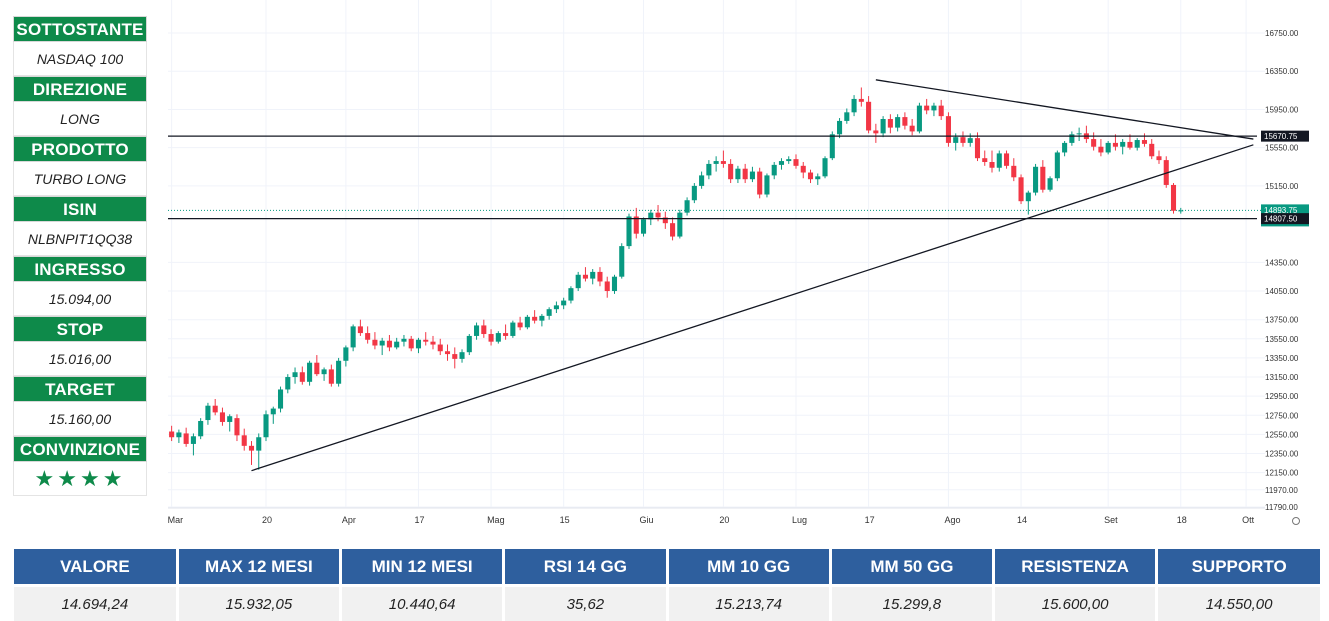 The height and width of the screenshot is (621, 1329). Describe the element at coordinates (1282, 453) in the screenshot. I see `y-tick-label: 12350.00` at that location.